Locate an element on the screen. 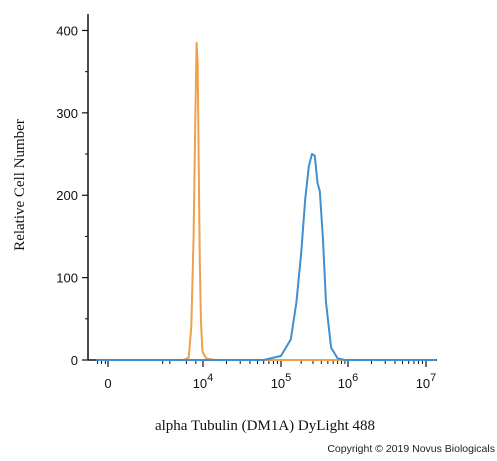  x-tick-label: 10⁵ is located at coordinates (281, 381).